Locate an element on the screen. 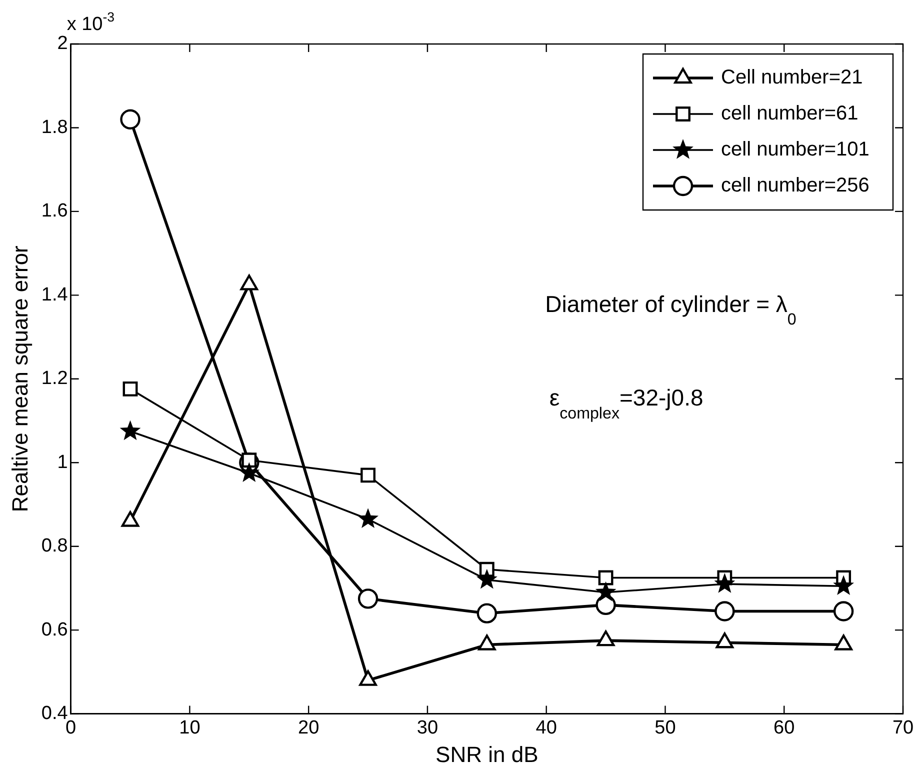  x-tick-label: 10 is located at coordinates (189, 727).